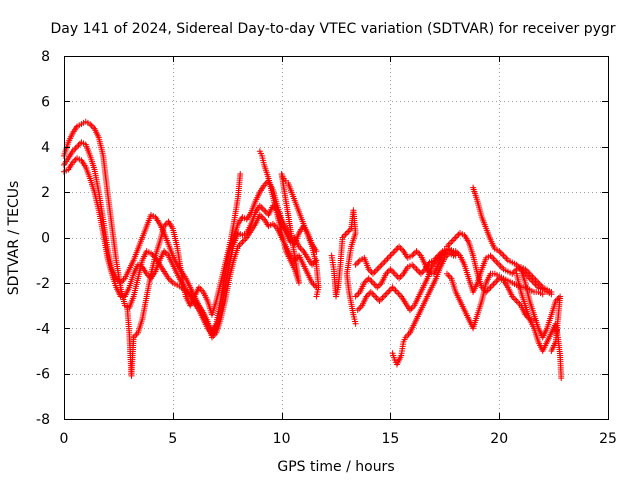  I want to click on y-tick-label: -6, so click(43, 375).